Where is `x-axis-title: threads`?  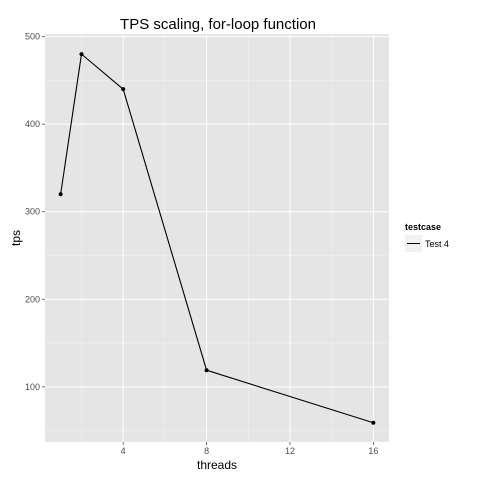 x-axis-title: threads is located at coordinates (217, 465).